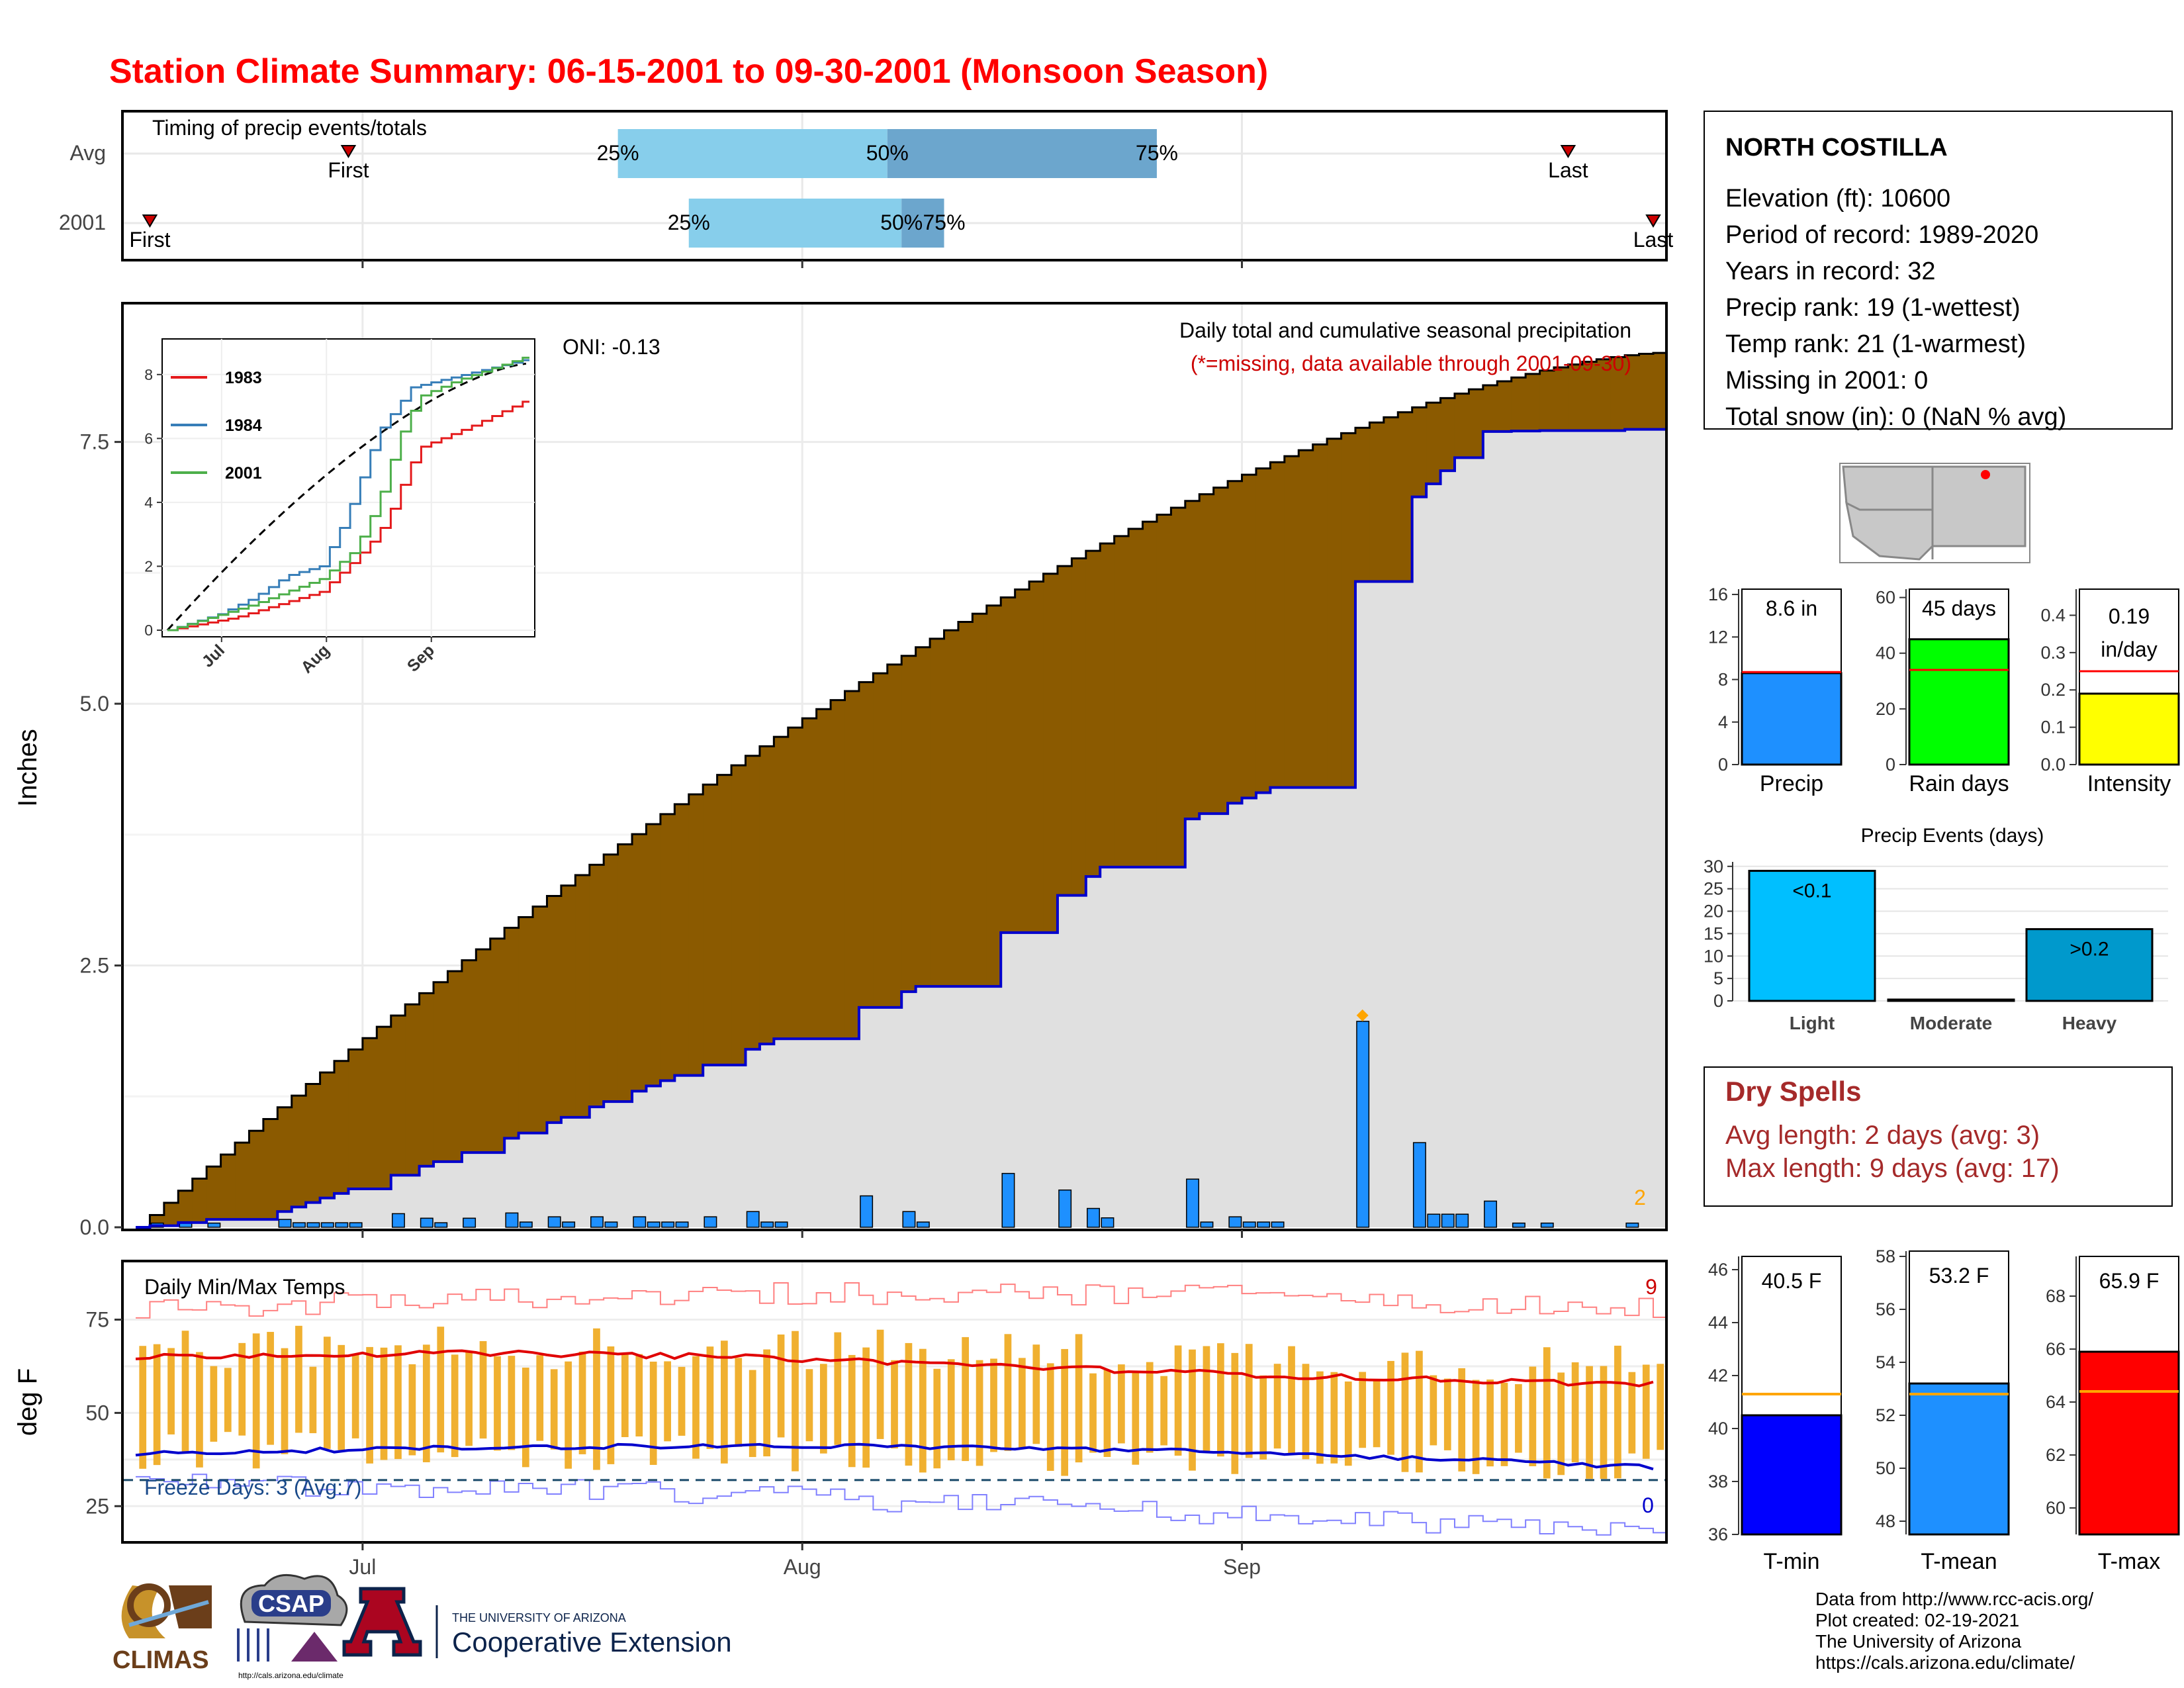  Describe the element at coordinates (95, 966) in the screenshot. I see `main-ytick-label-1: 2.5` at that location.